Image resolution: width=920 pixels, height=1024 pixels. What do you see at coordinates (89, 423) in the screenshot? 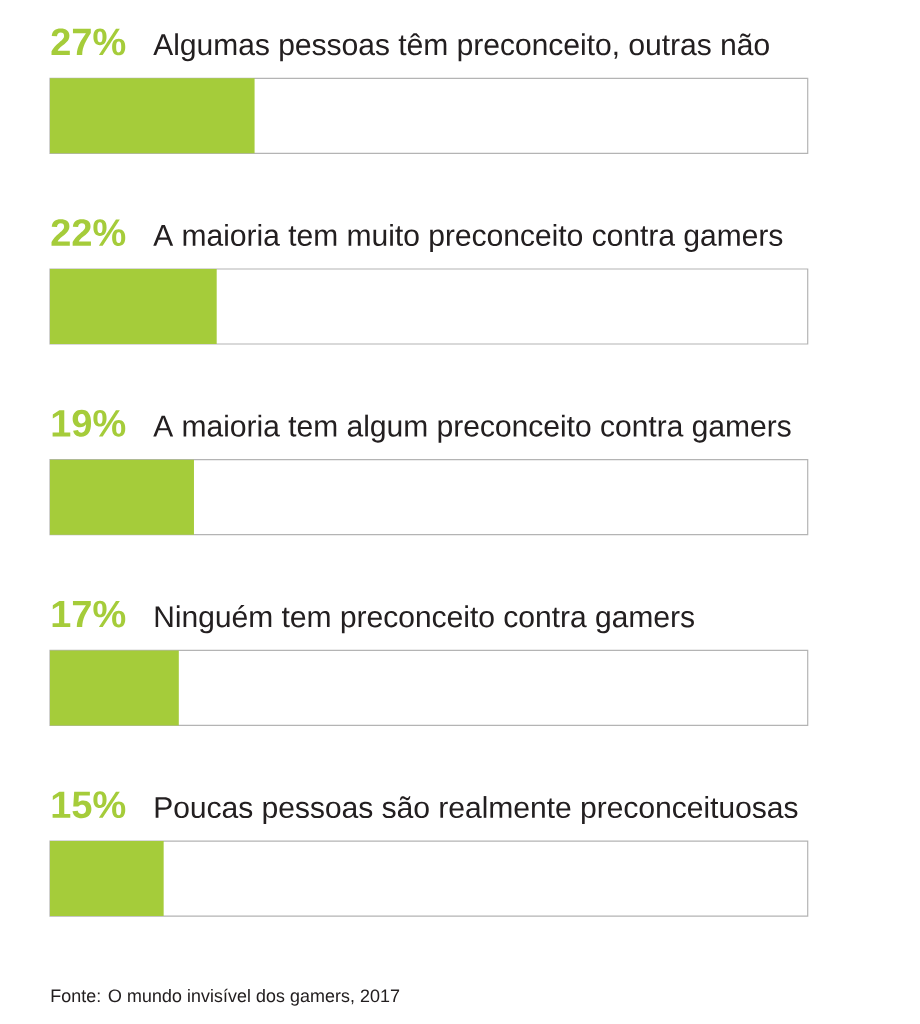
I see `data-label: 19%` at bounding box center [89, 423].